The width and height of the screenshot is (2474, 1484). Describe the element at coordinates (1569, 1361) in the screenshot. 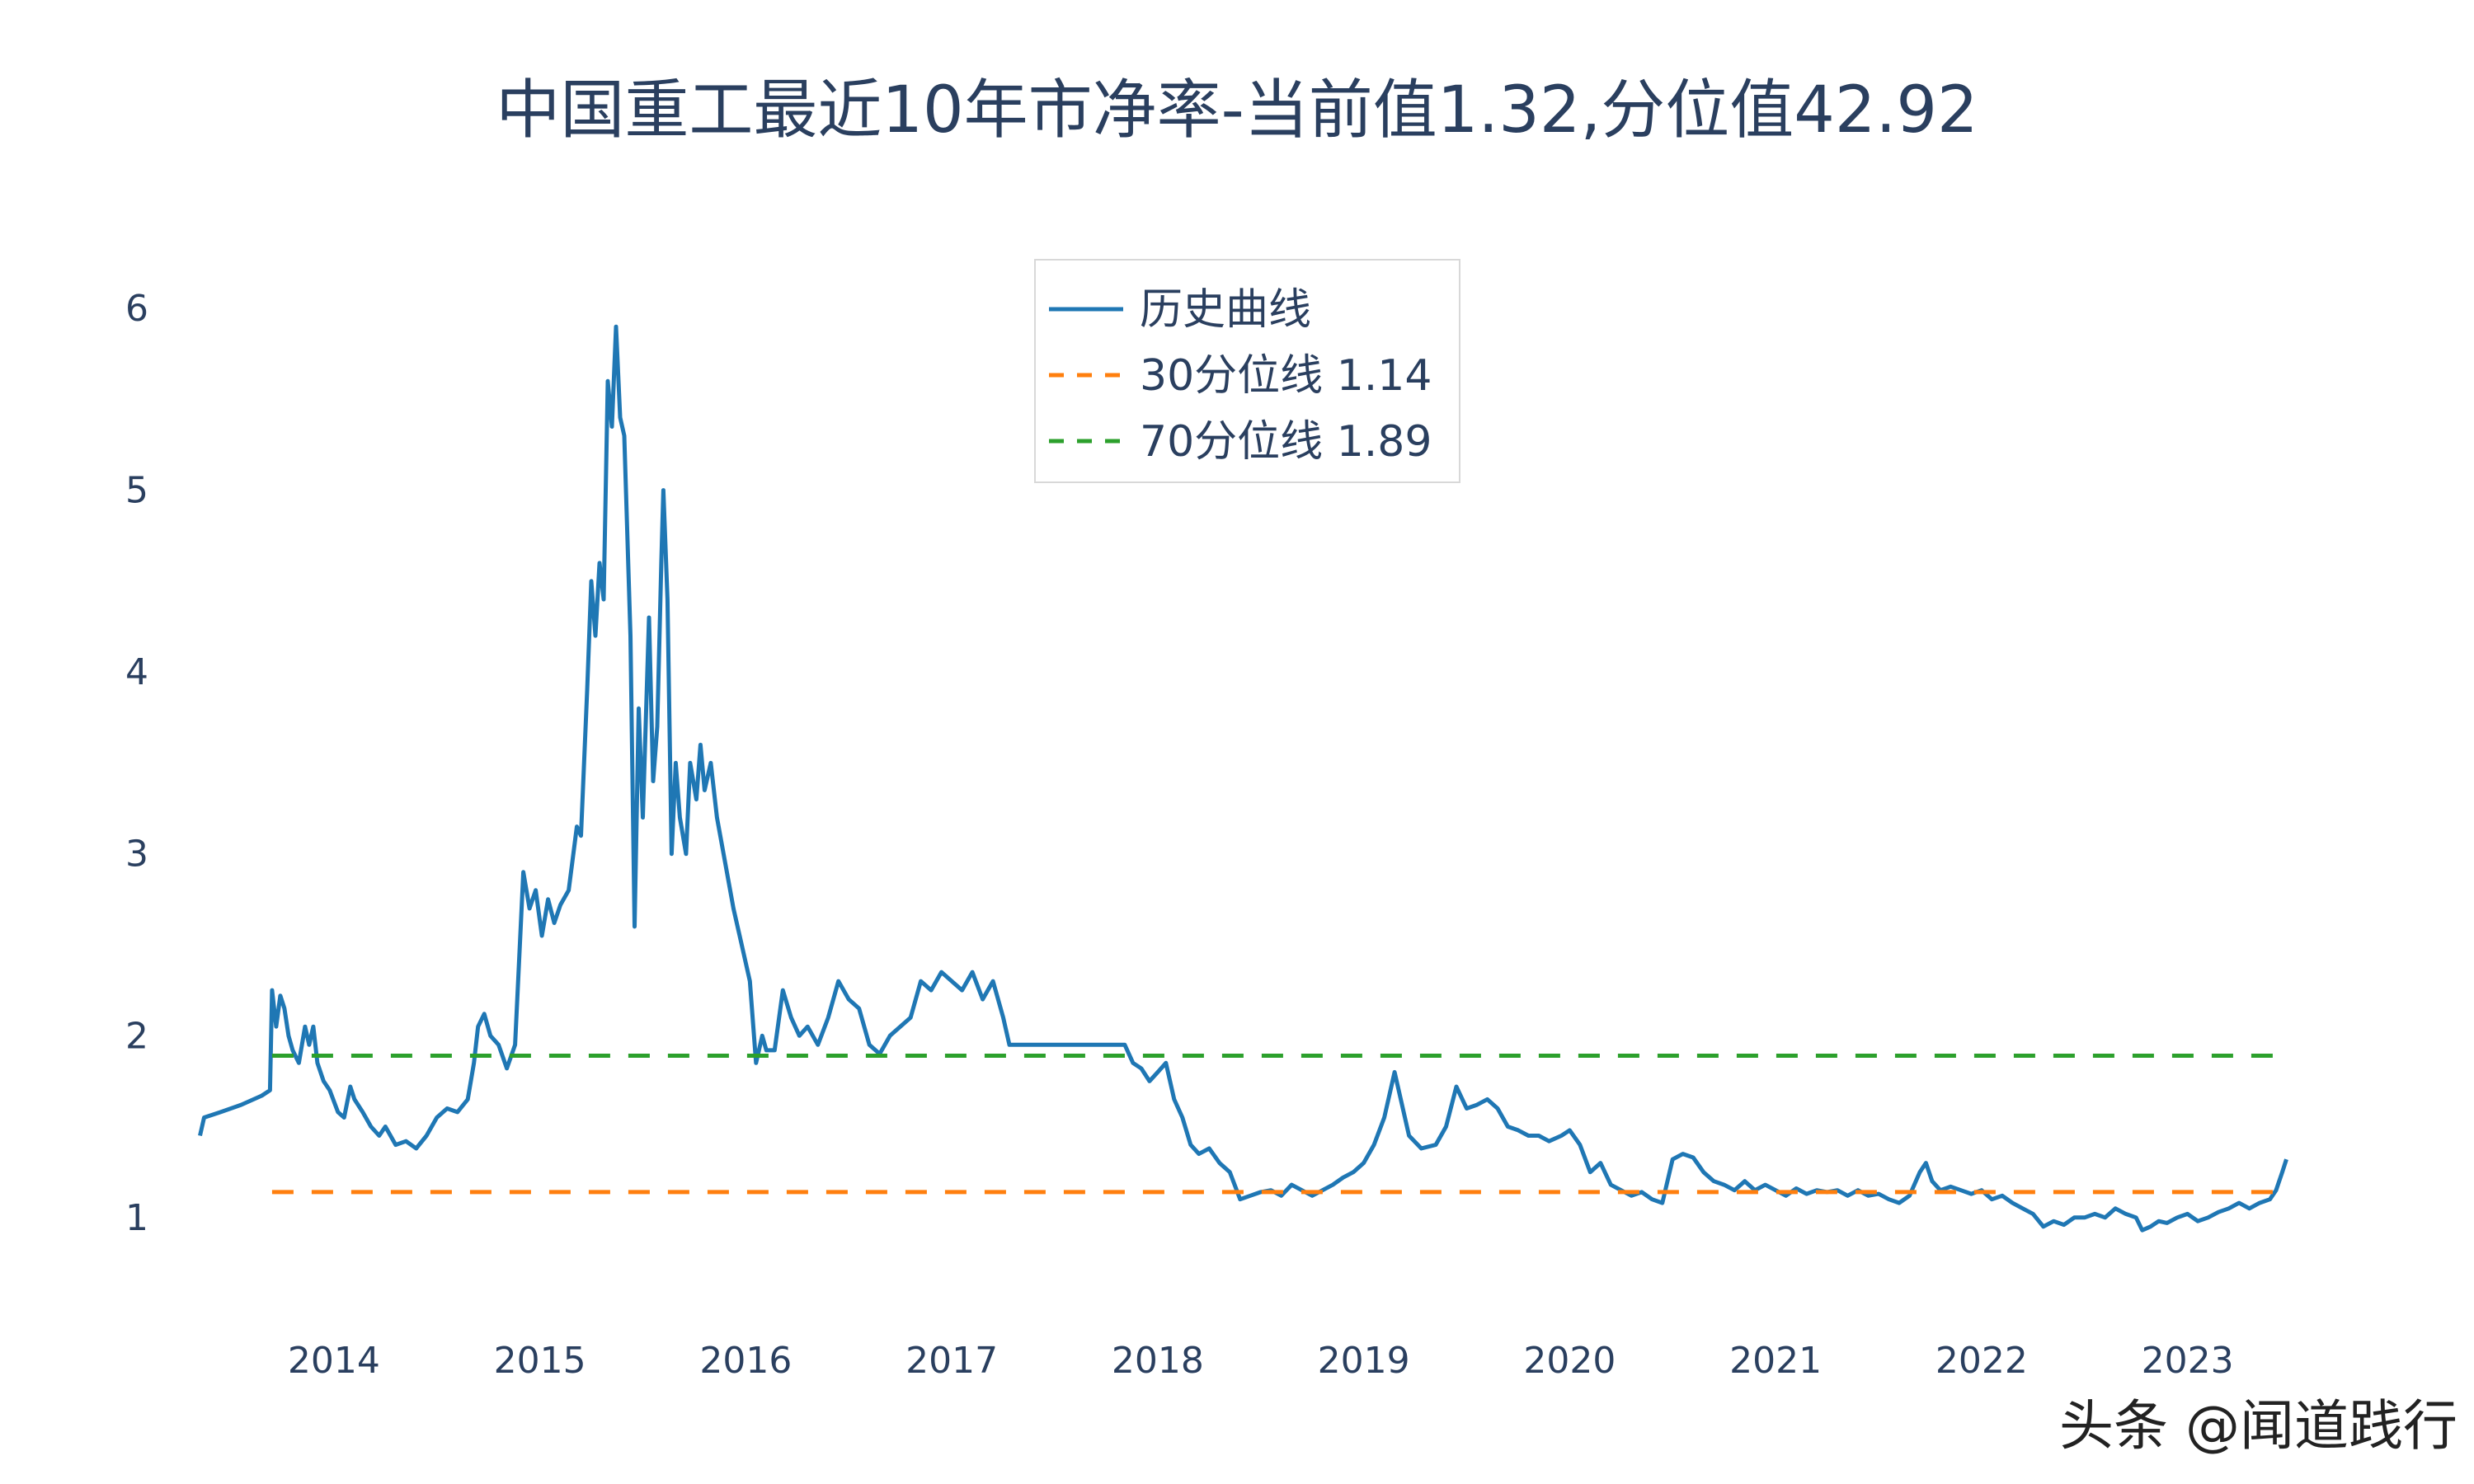

I see `x-tick-label: 2020` at that location.